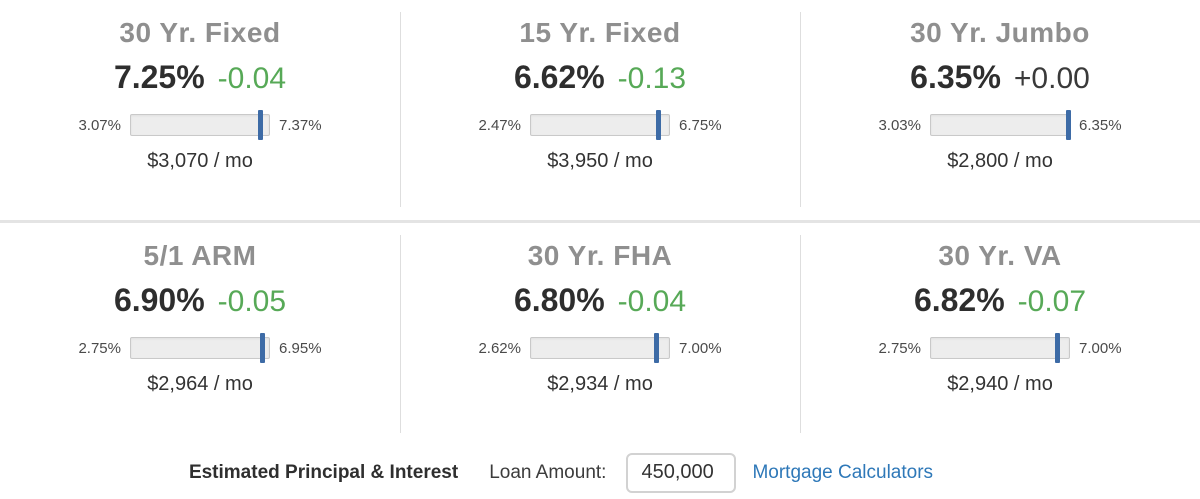  What do you see at coordinates (600, 32) in the screenshot?
I see `loan-type-title: 15 Yr. Fixed` at bounding box center [600, 32].